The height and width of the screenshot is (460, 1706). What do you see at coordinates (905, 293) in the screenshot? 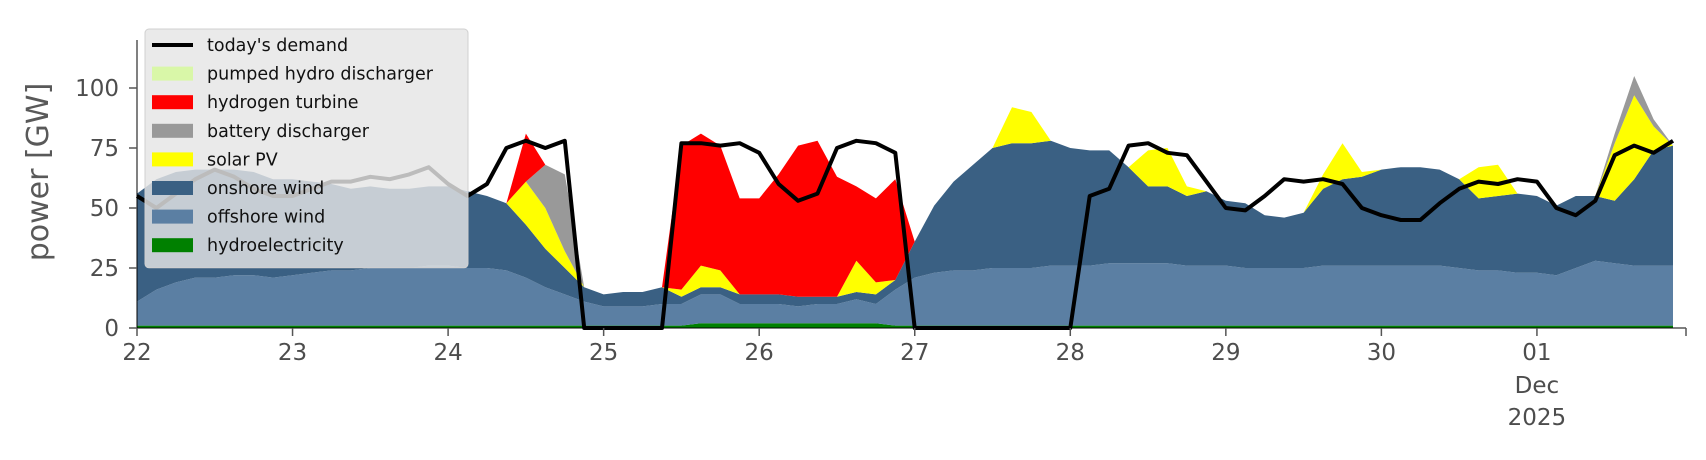
I see `area-offshore-wind` at bounding box center [905, 293].